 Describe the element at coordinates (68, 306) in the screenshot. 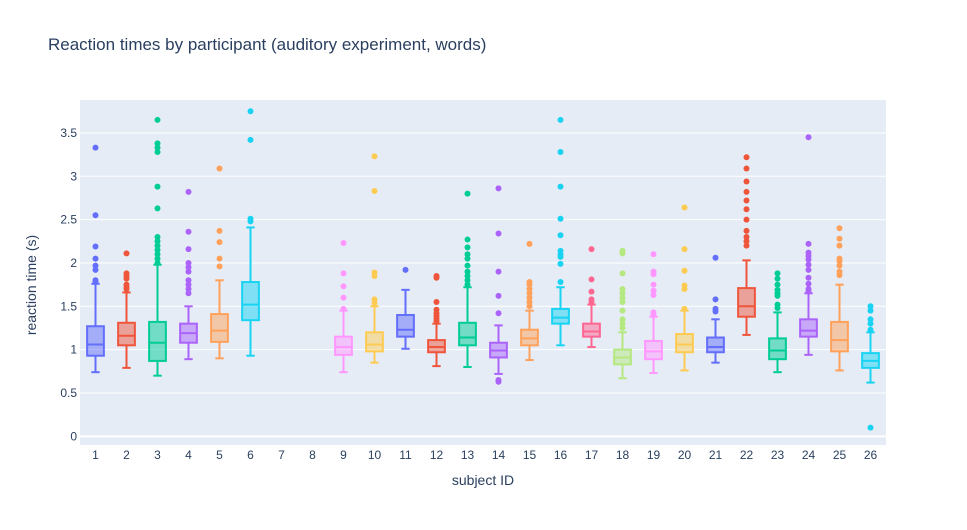

I see `y-tick-label: 1.5` at that location.